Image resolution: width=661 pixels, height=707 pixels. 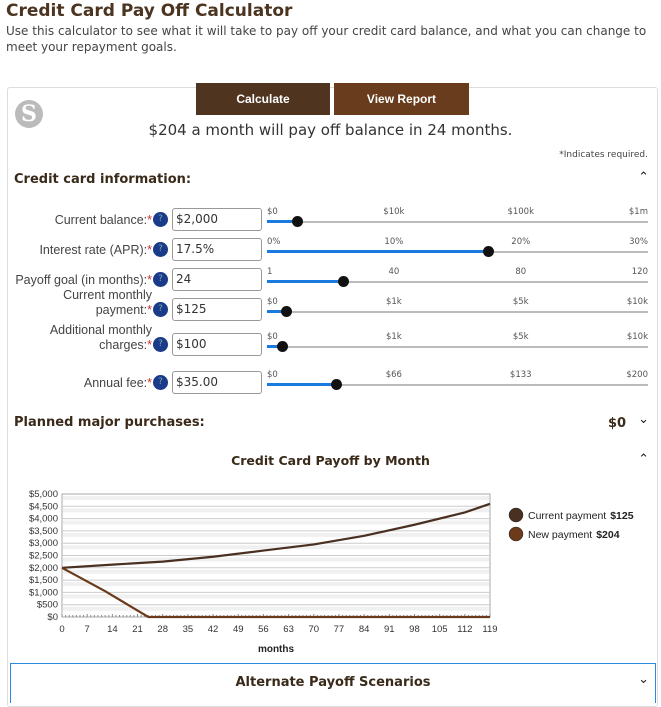 What do you see at coordinates (217, 279) in the screenshot?
I see `field-input: 24` at bounding box center [217, 279].